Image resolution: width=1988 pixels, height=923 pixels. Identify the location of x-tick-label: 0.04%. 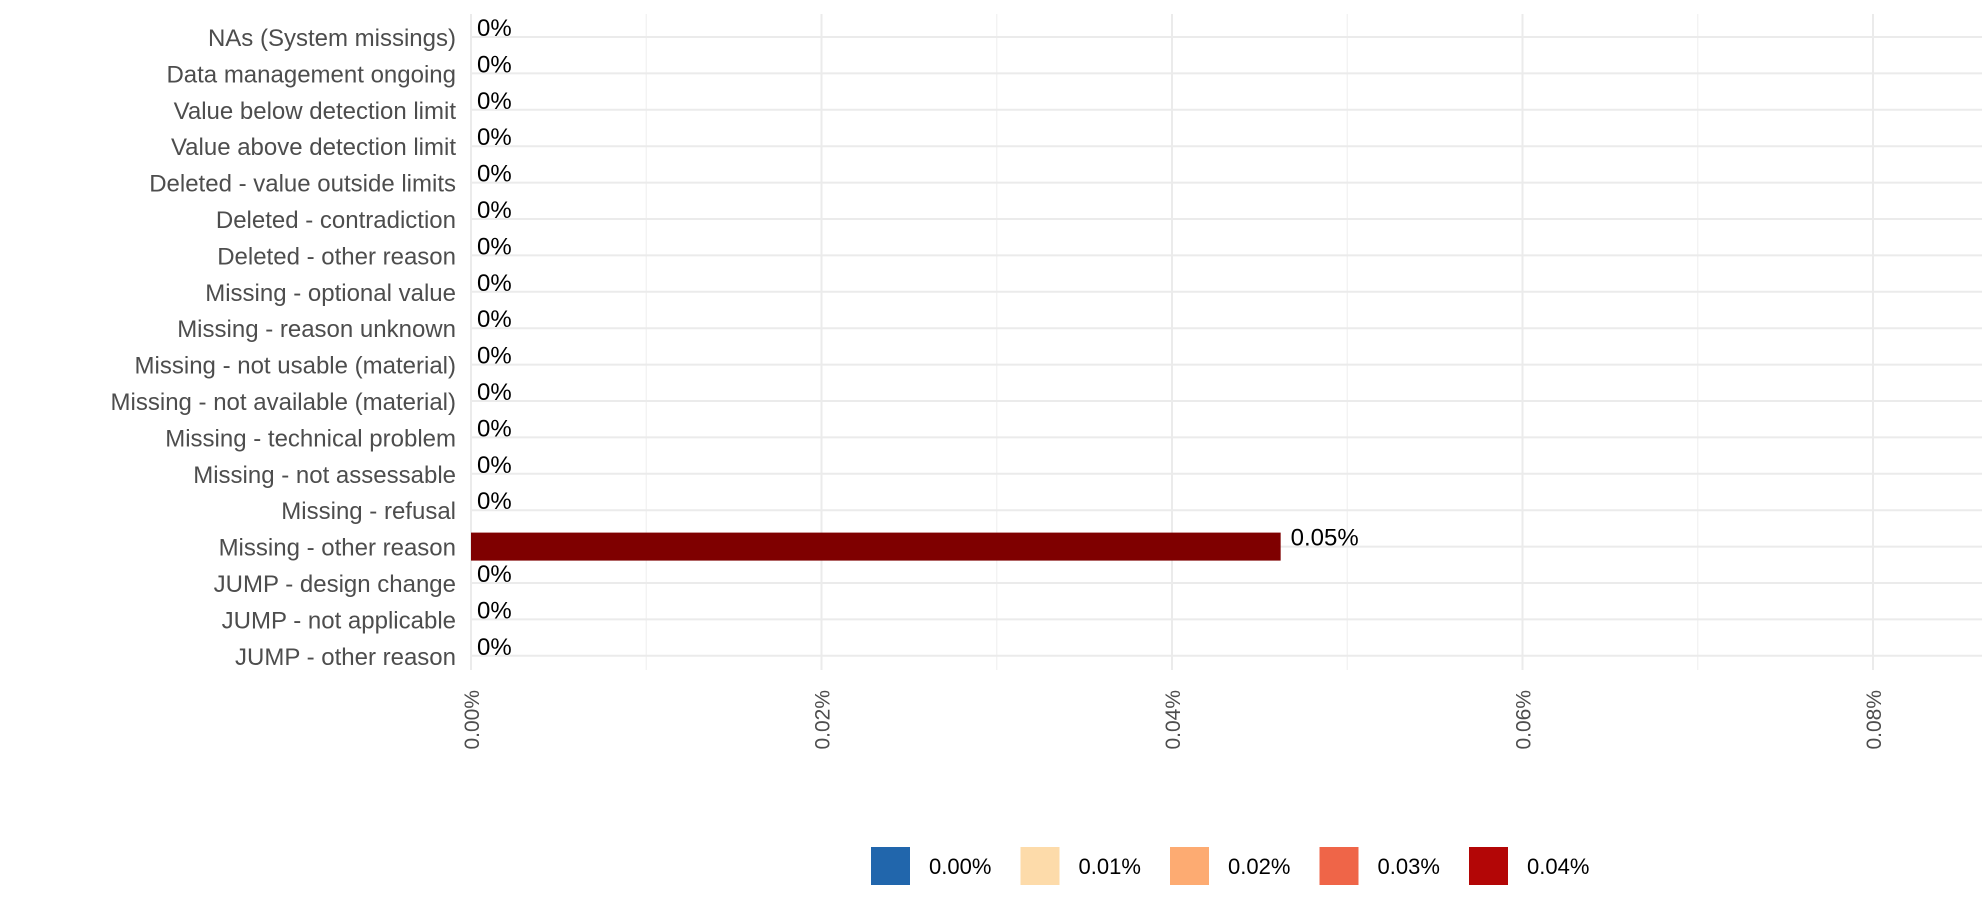
(1173, 720).